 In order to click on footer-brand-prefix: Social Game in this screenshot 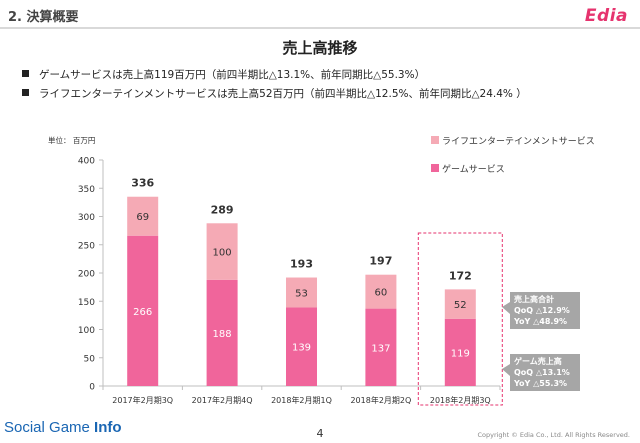, I will do `click(49, 427)`.